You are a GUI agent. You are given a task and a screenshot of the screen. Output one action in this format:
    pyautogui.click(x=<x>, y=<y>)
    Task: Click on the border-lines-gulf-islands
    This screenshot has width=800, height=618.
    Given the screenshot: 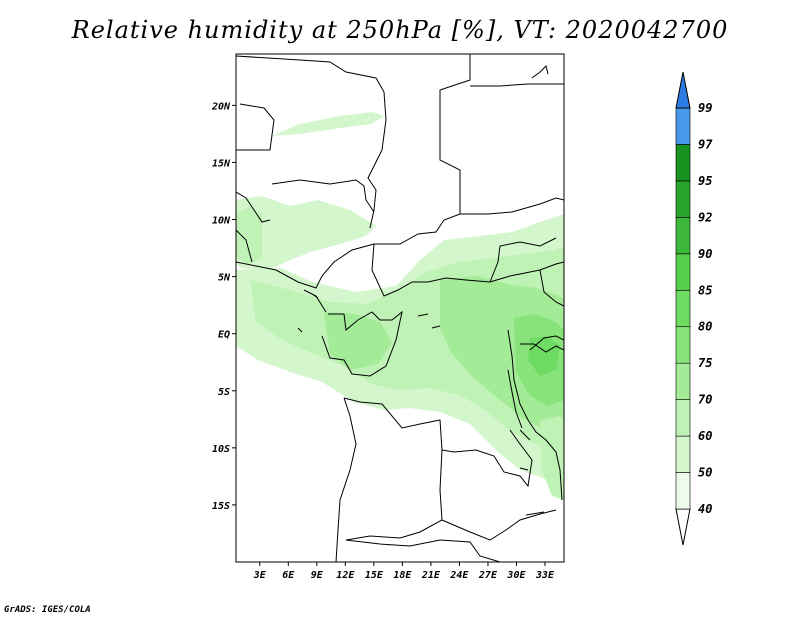 What is the action you would take?
    pyautogui.click(x=308, y=313)
    